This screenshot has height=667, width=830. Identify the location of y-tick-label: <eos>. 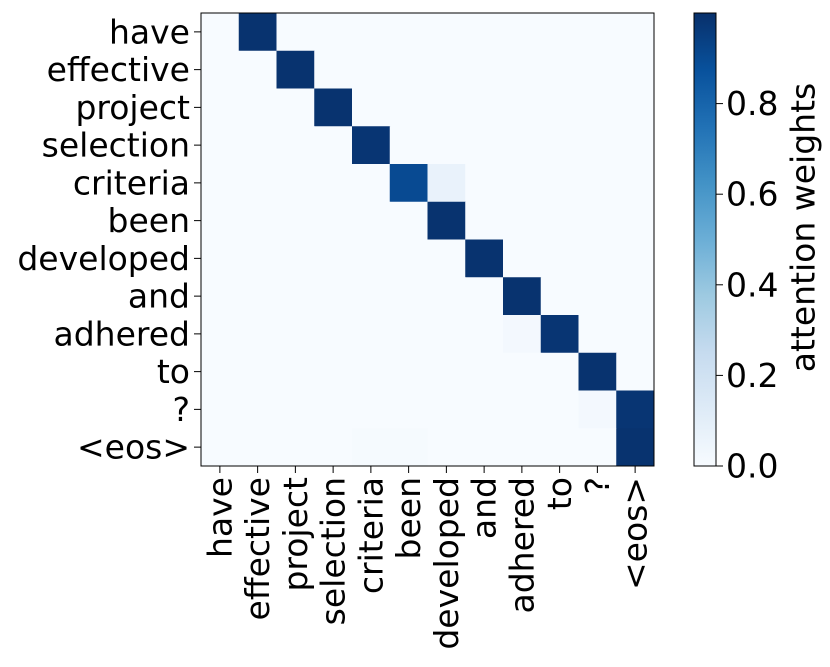
(133, 447).